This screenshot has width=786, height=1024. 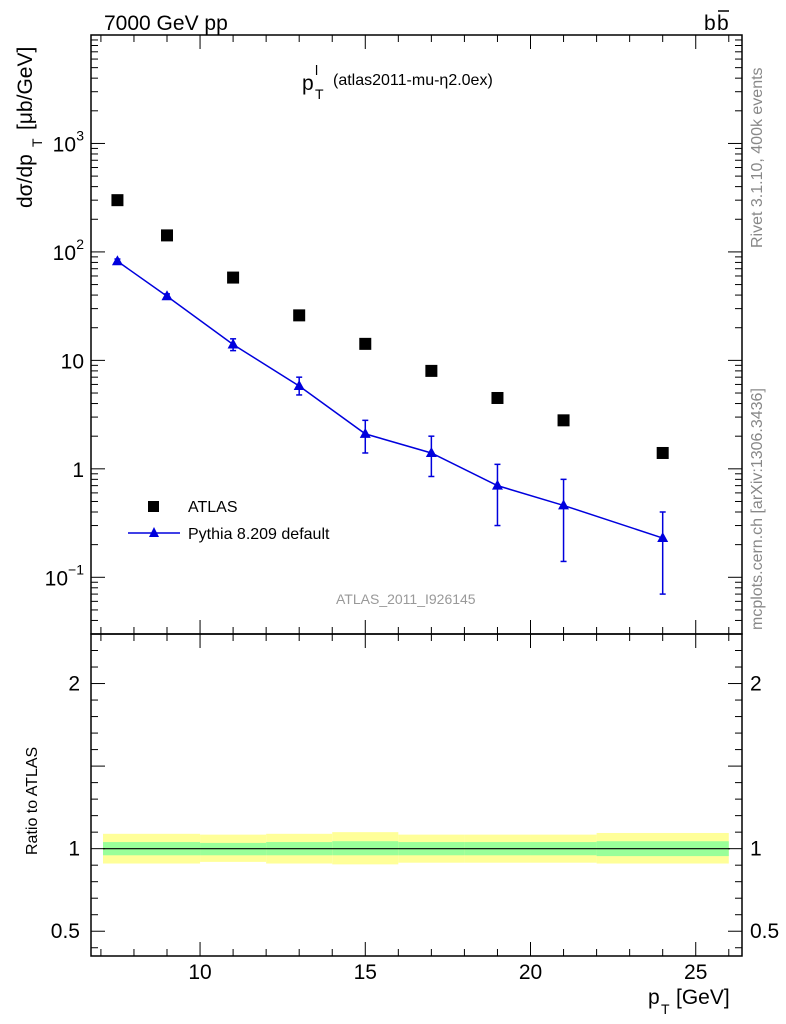 I want to click on mcplots-label: mcplots.cern.ch [arXiv:1306.3436], so click(x=757, y=509).